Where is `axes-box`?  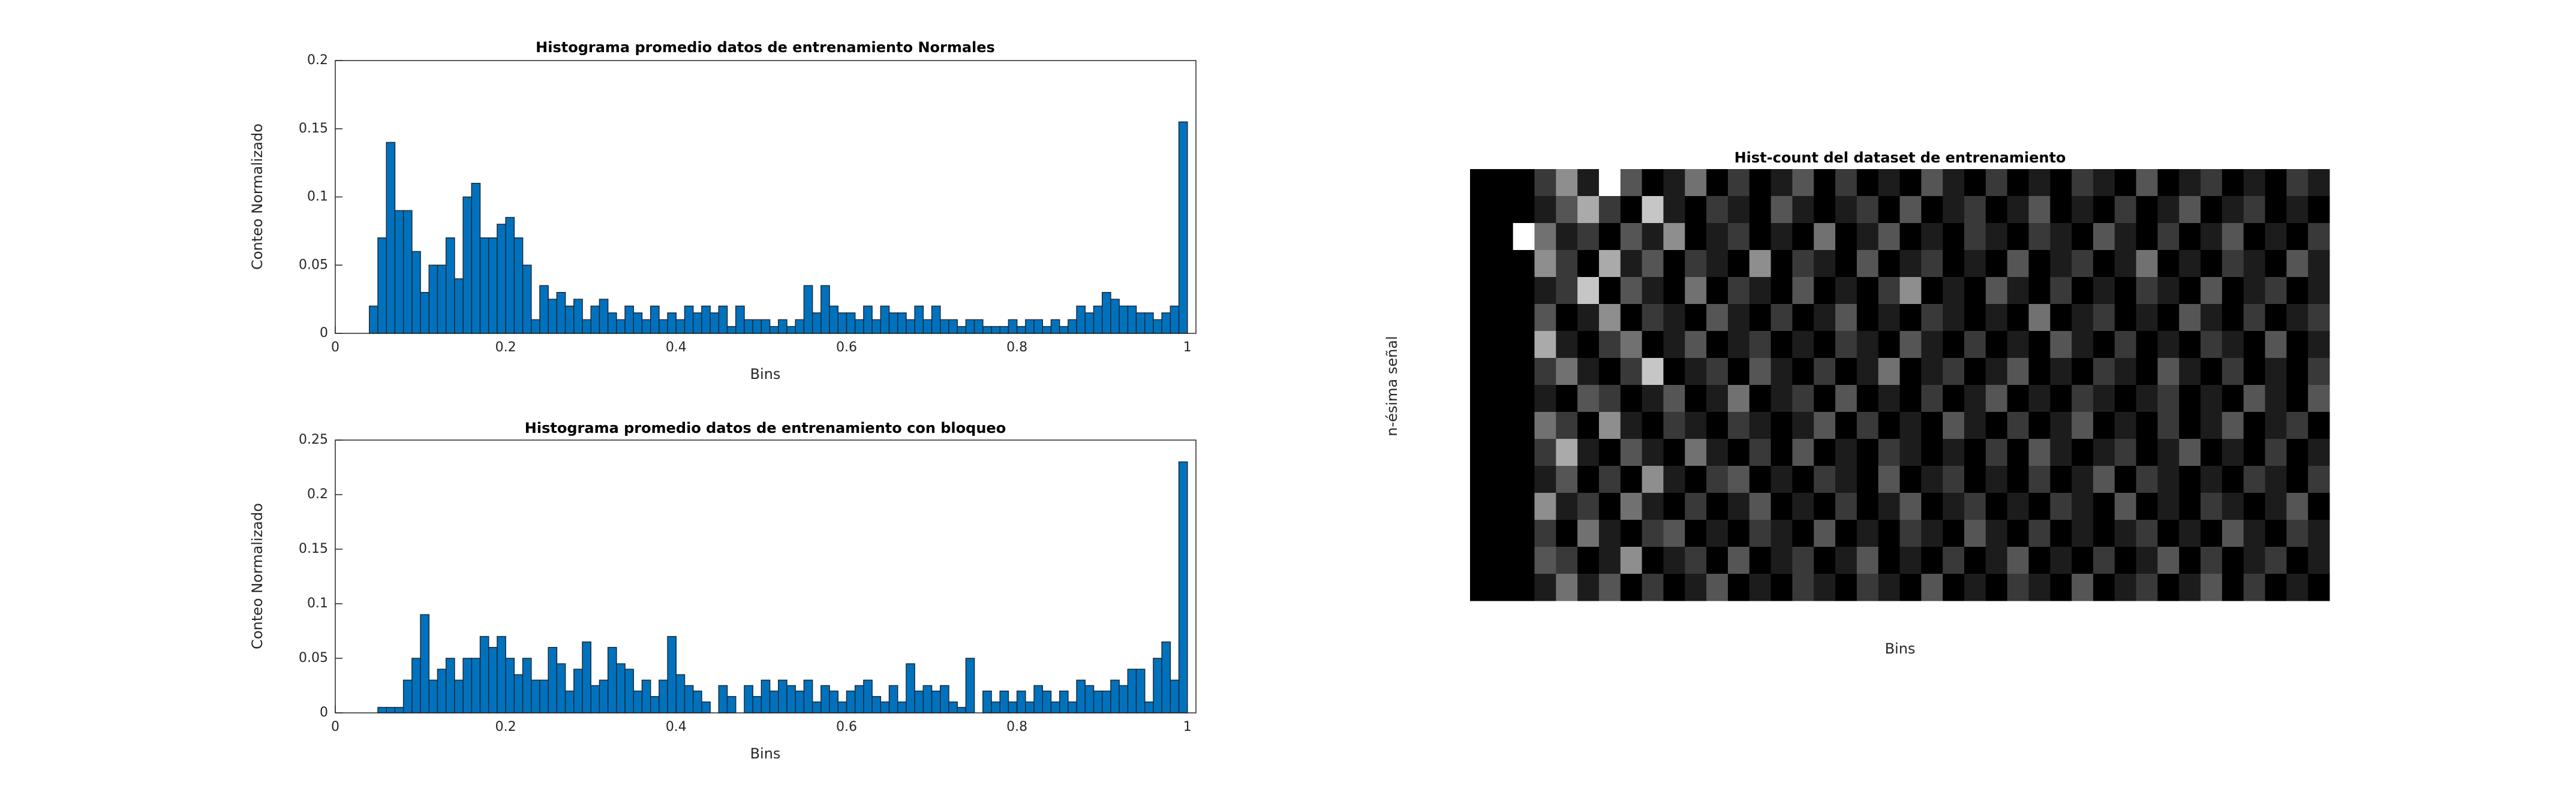 axes-box is located at coordinates (766, 576).